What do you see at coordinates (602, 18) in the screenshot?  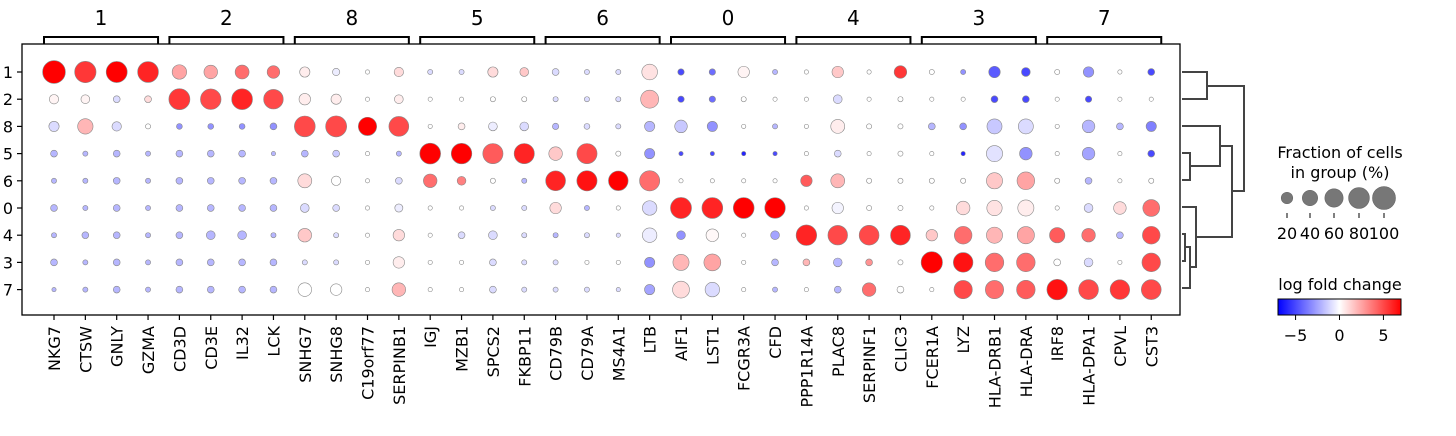 I see `gene-group-label: 6` at bounding box center [602, 18].